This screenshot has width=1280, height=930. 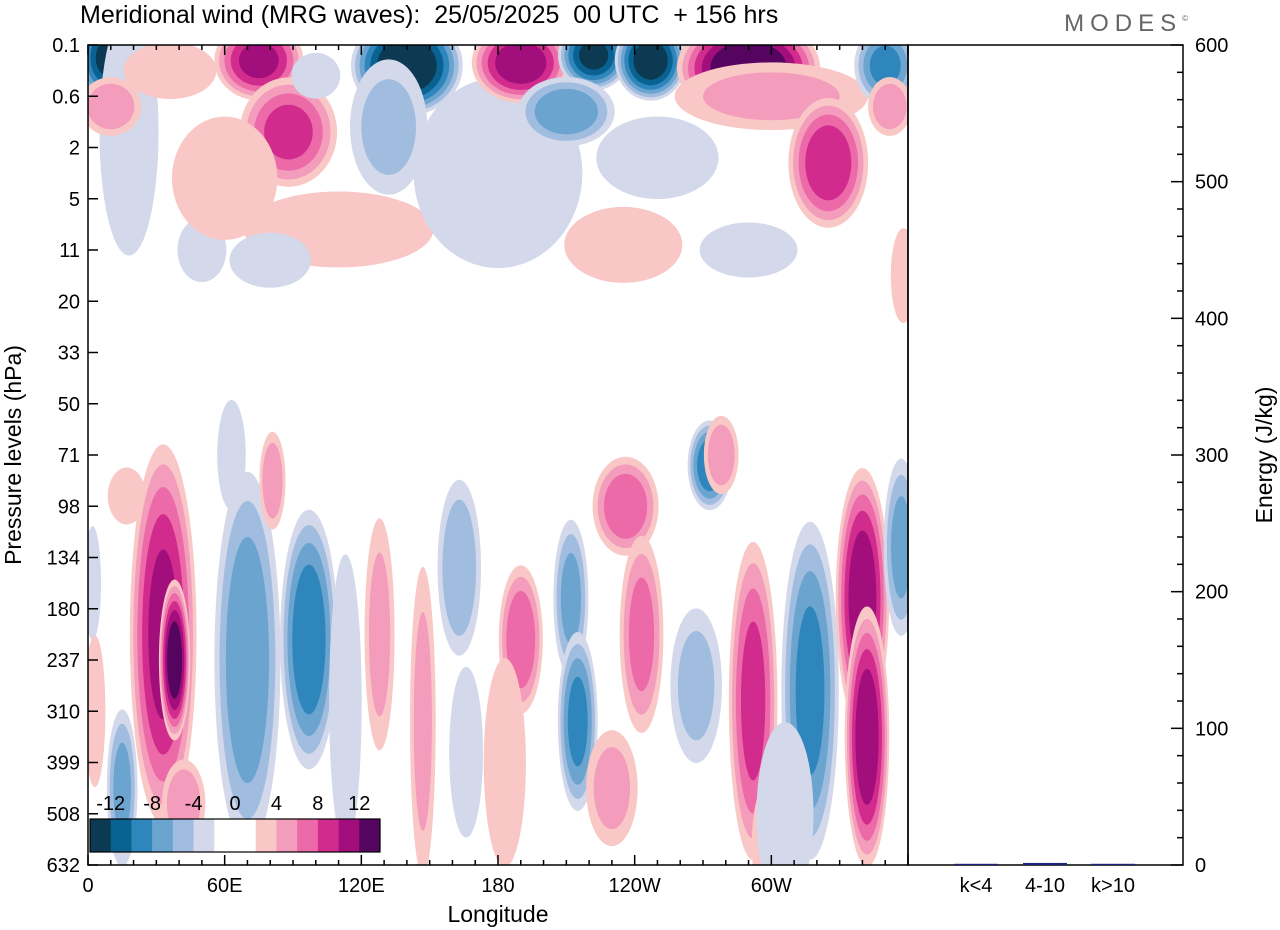 I want to click on longitude-tick-label: 120E, so click(x=361, y=886).